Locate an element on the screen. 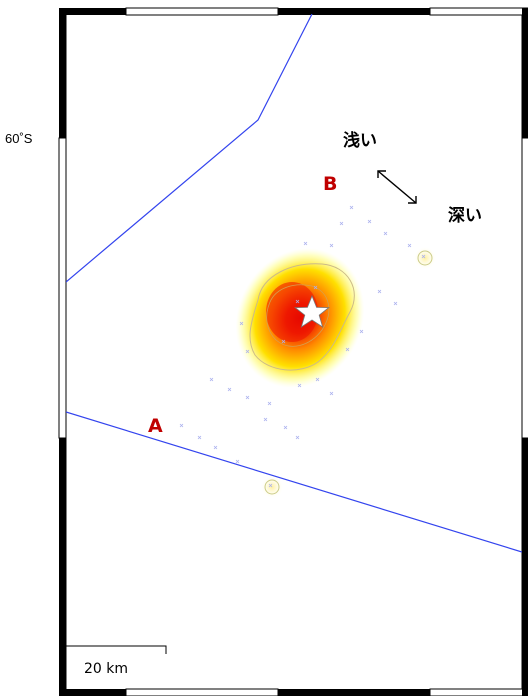 Image resolution: width=528 pixels, height=696 pixels. scale-bar-label: 20 km is located at coordinates (106, 669).